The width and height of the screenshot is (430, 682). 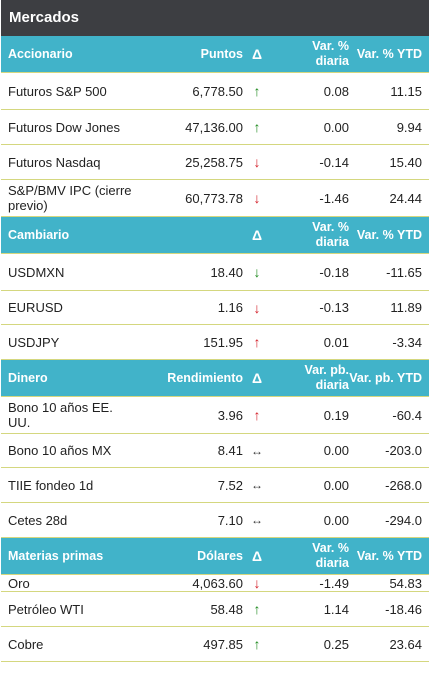 What do you see at coordinates (217, 583) in the screenshot?
I see `instrument-value: 4,063.60` at bounding box center [217, 583].